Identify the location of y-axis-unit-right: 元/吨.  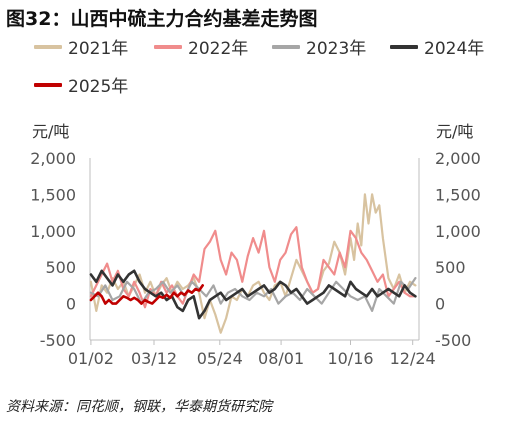
(455, 131).